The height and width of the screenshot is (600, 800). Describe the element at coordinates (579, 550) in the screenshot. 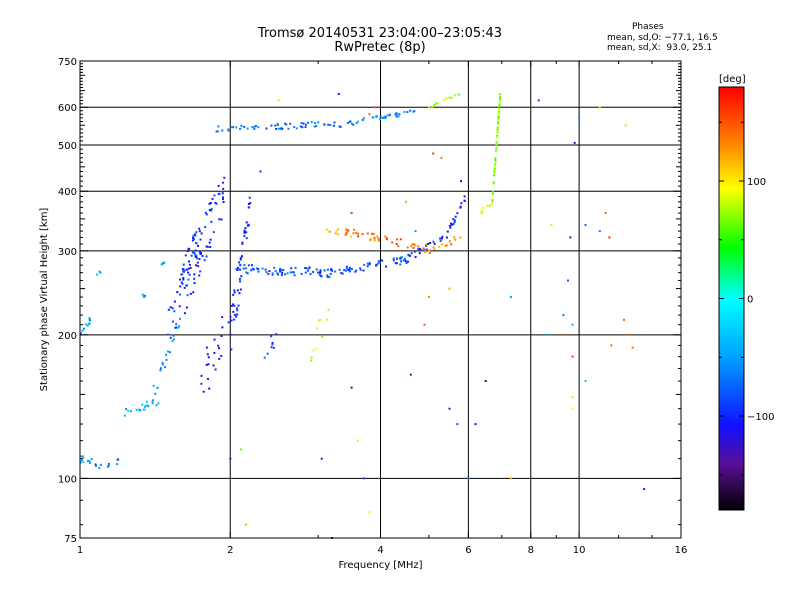

I see `x-tick-label: 10` at that location.